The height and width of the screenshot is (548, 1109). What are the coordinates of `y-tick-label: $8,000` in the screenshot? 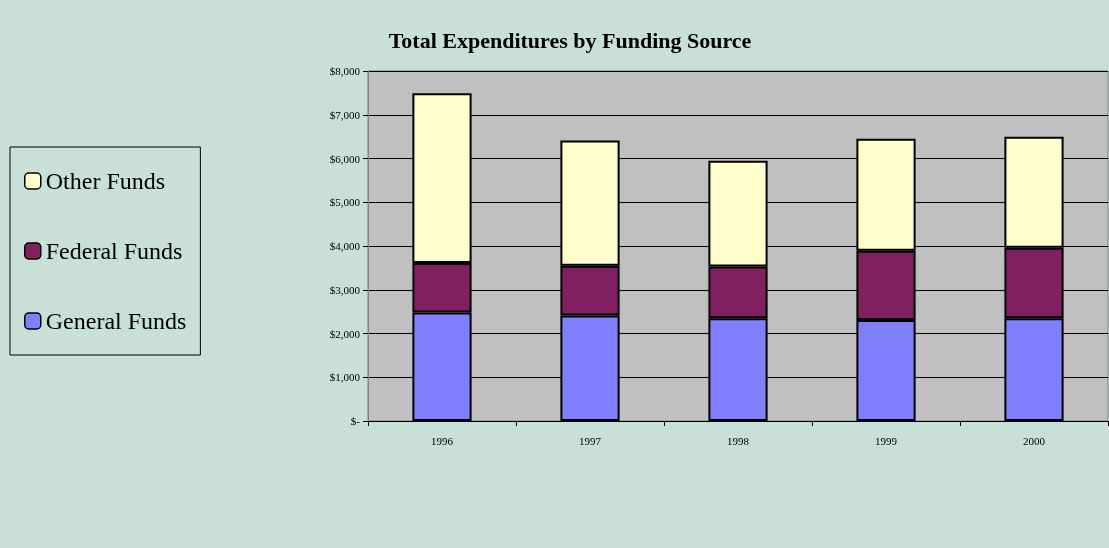 It's located at (345, 71).